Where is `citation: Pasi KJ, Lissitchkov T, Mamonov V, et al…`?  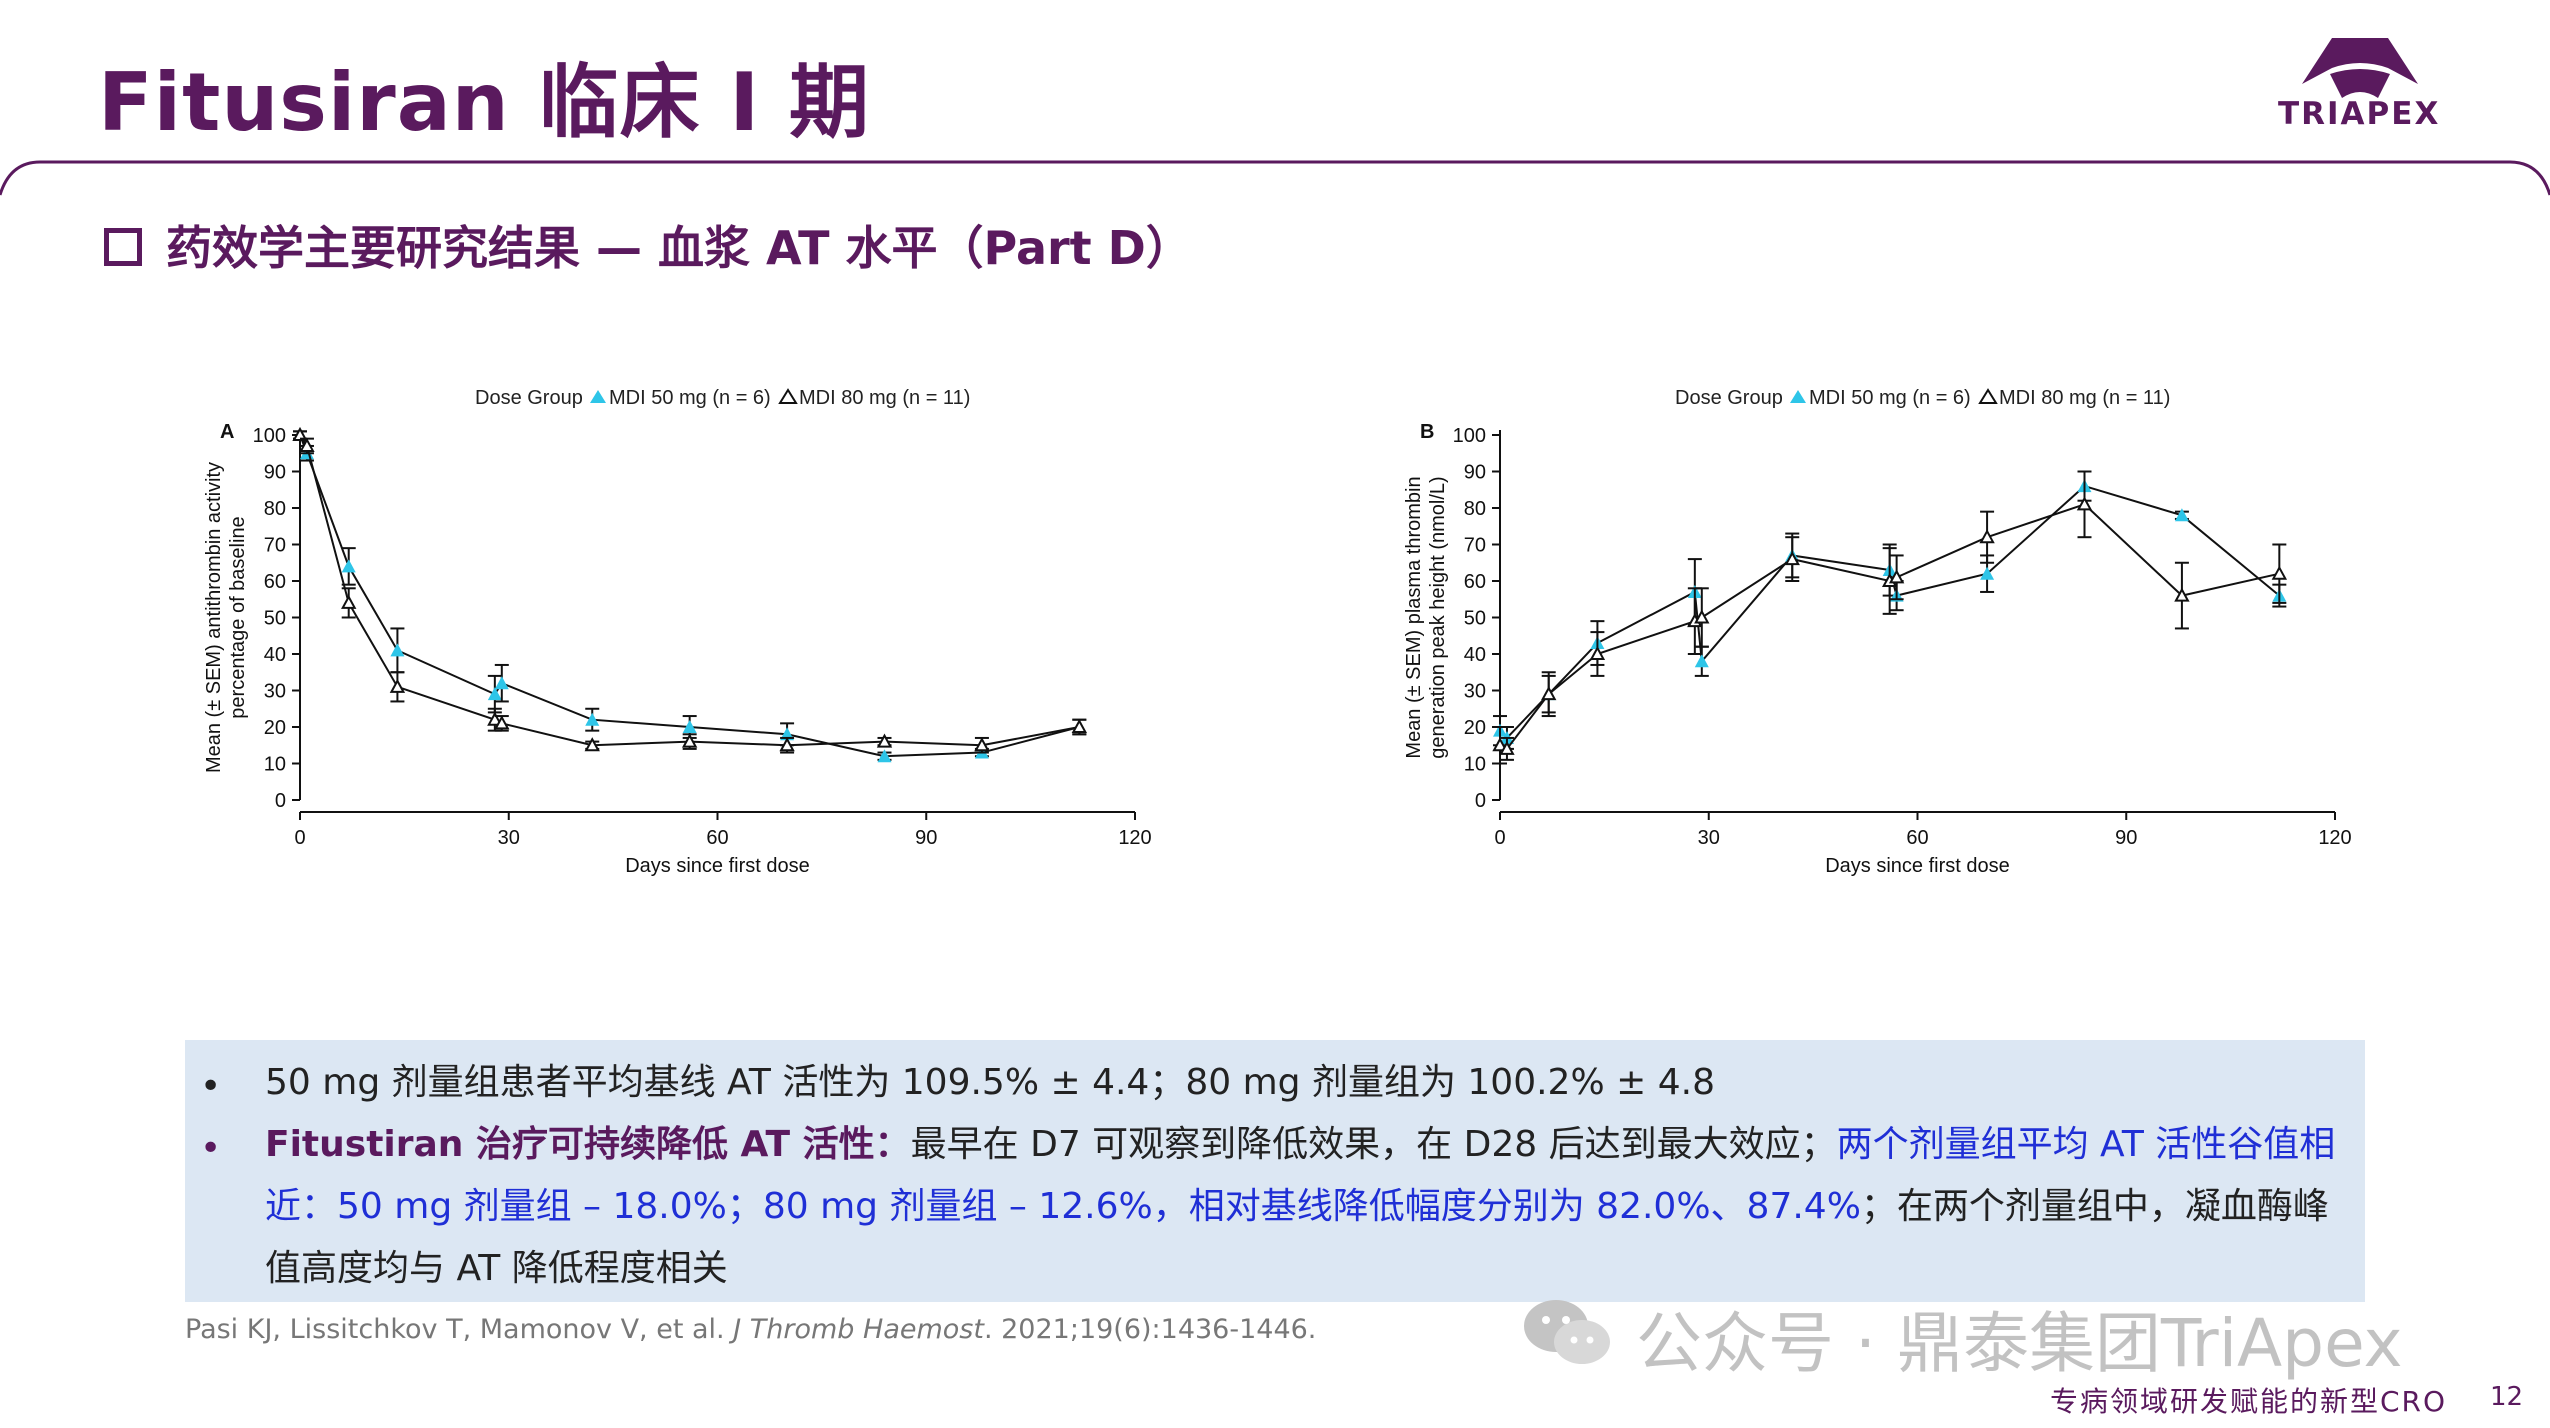
citation: Pasi KJ, Lissitchkov T, Mamonov V, et al… is located at coordinates (750, 1329).